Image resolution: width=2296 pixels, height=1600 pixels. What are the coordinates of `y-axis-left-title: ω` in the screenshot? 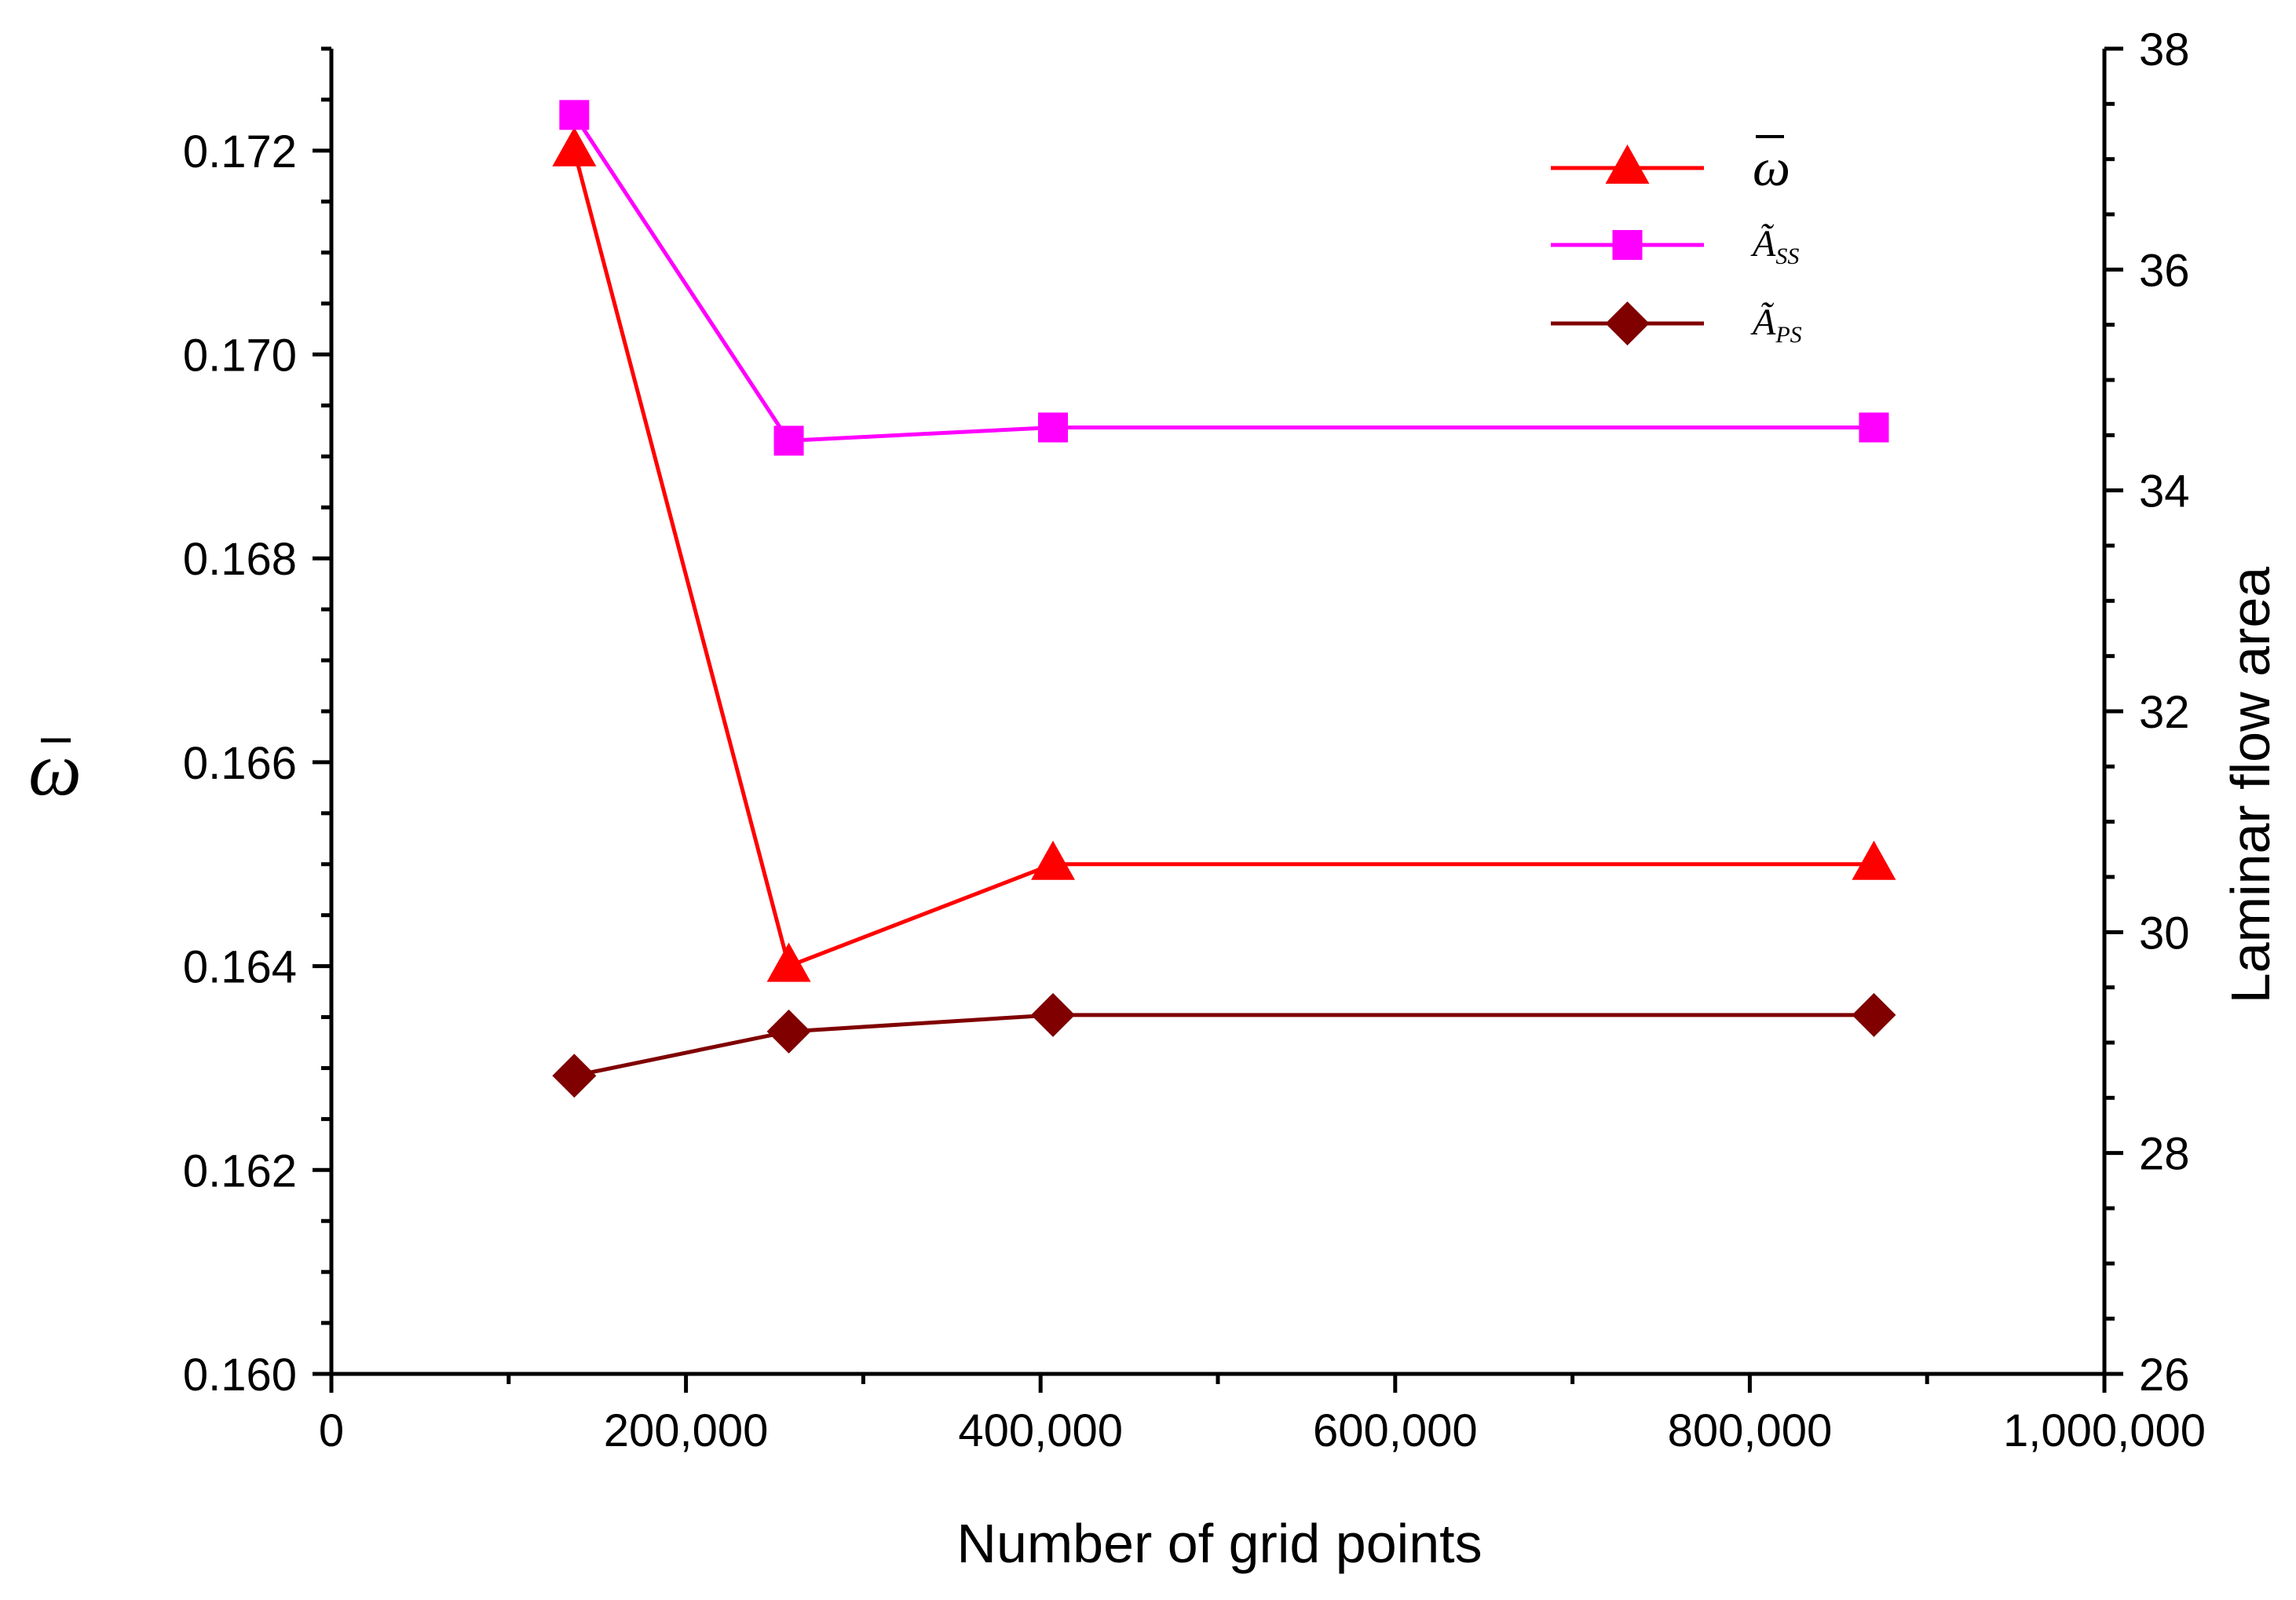 It's located at (55, 769).